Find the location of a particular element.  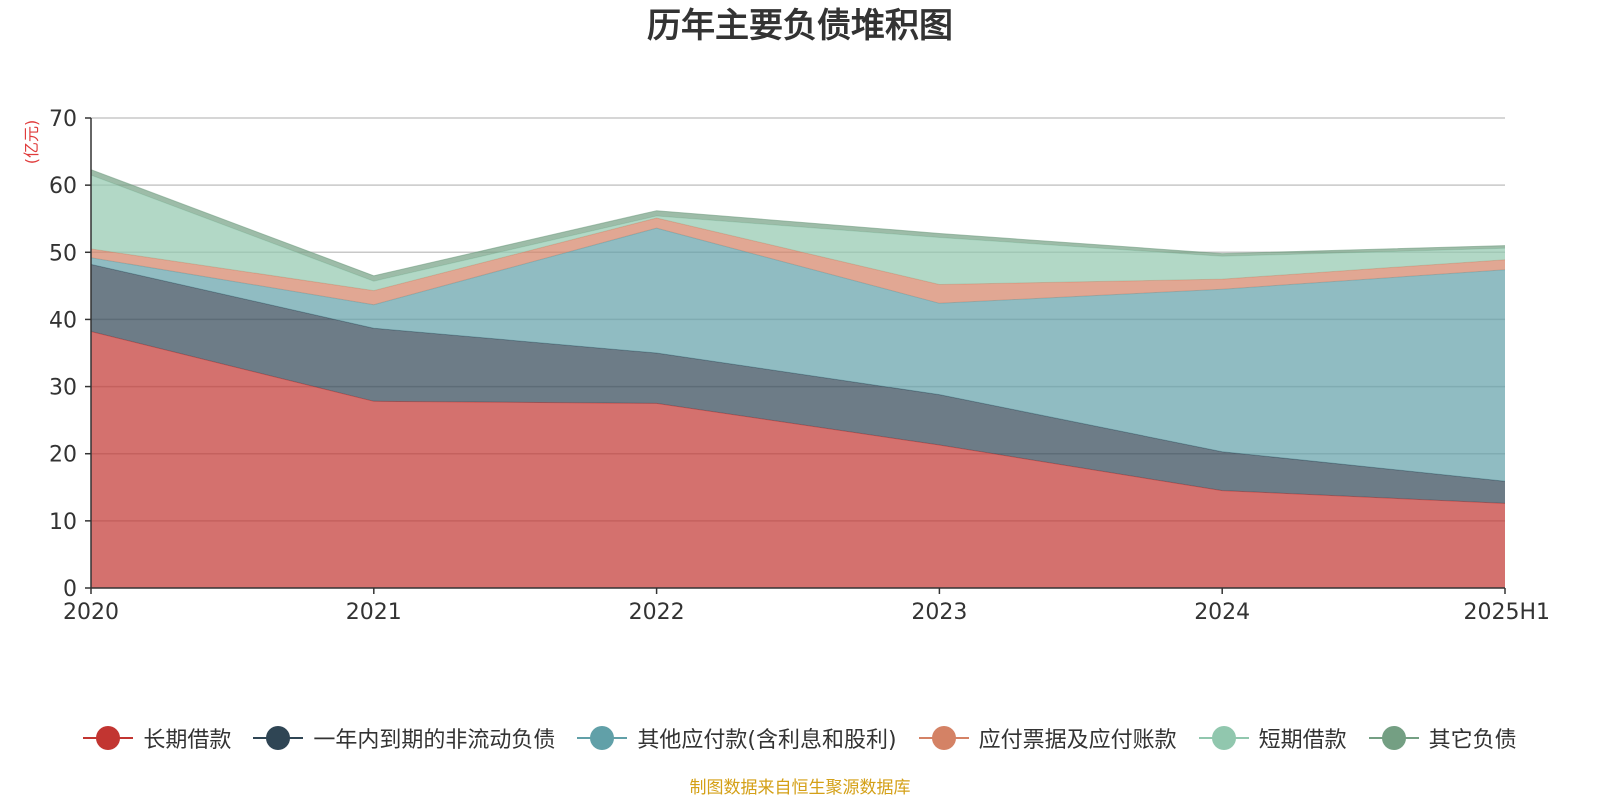

legend-item-4: 应付票据及应付账款 is located at coordinates (1047, 738).